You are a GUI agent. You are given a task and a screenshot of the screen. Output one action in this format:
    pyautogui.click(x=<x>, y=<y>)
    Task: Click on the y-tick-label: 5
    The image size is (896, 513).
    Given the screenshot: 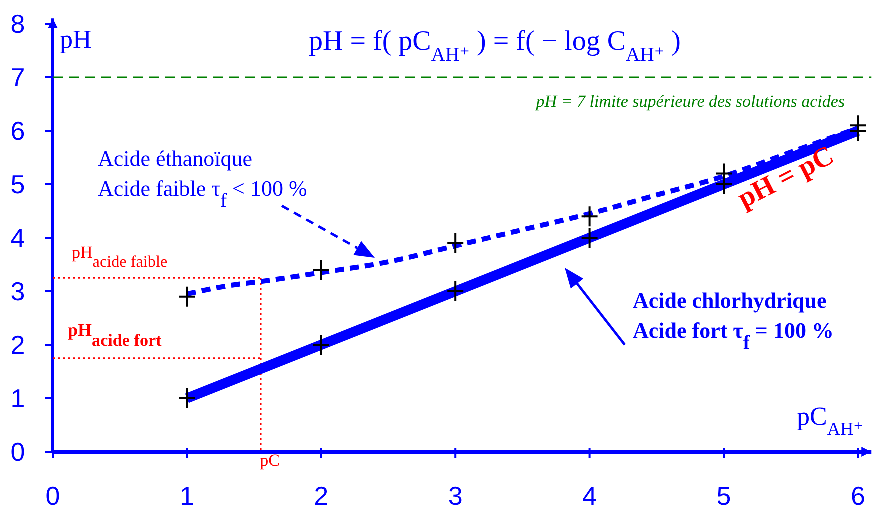 What is the action you would take?
    pyautogui.click(x=18, y=185)
    